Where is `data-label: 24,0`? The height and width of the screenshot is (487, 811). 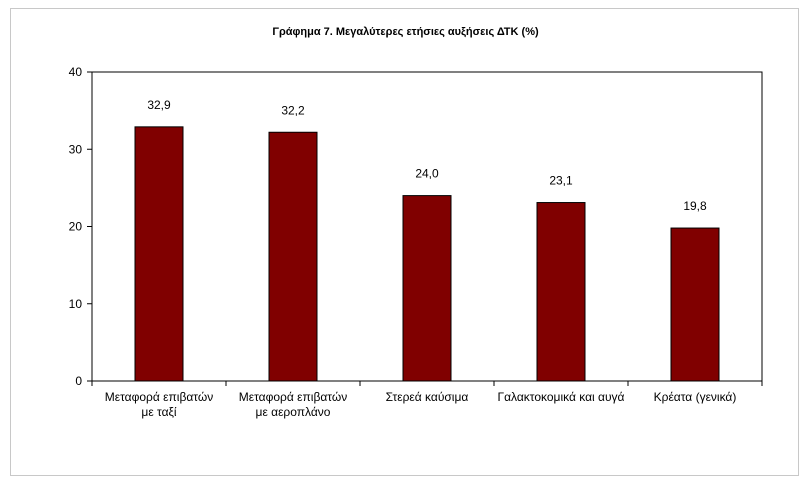 data-label: 24,0 is located at coordinates (427, 174).